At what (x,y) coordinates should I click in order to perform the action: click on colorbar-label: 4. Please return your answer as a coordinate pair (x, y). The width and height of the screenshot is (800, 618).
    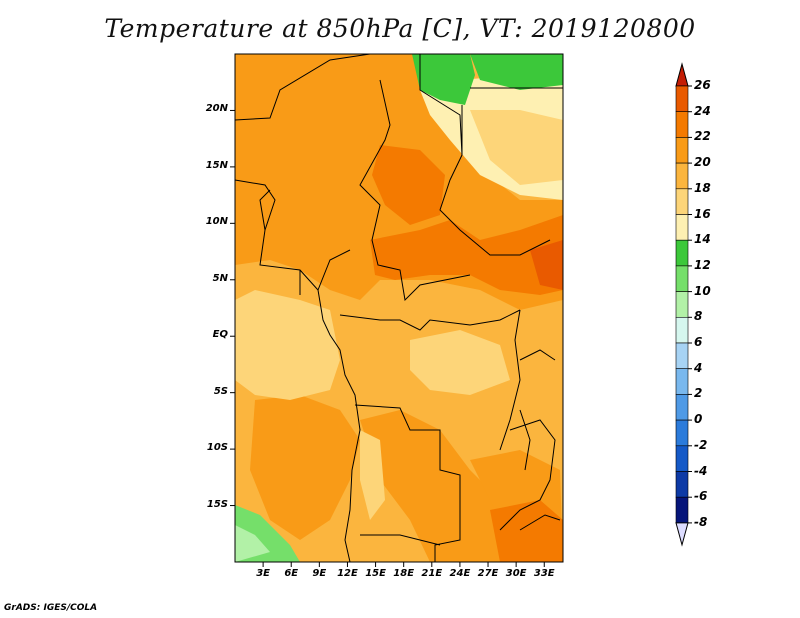
    Looking at the image, I should click on (698, 367).